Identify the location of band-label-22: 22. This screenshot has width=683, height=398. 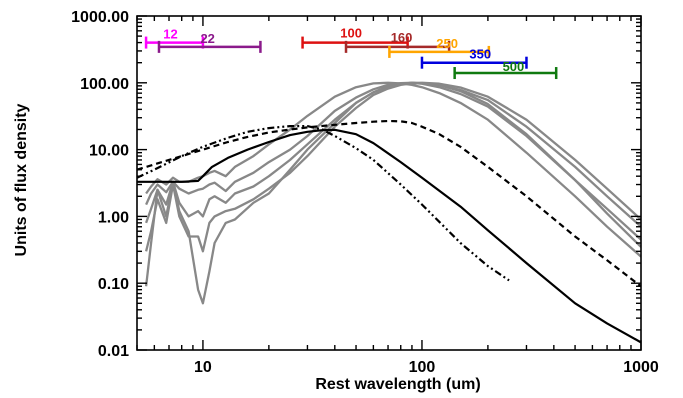
(207, 38).